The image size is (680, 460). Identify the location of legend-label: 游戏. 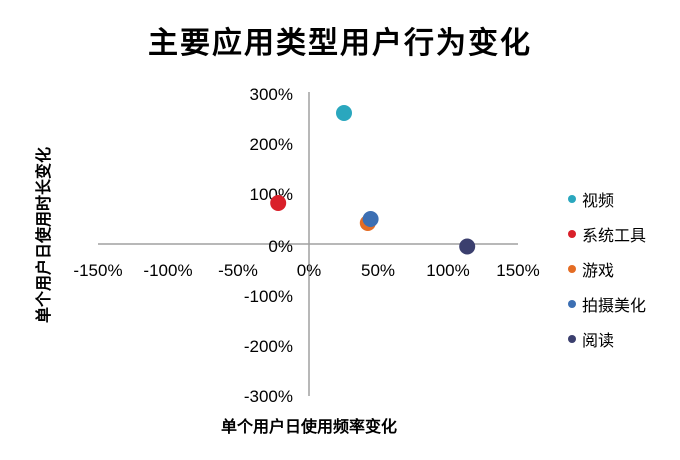
(598, 270).